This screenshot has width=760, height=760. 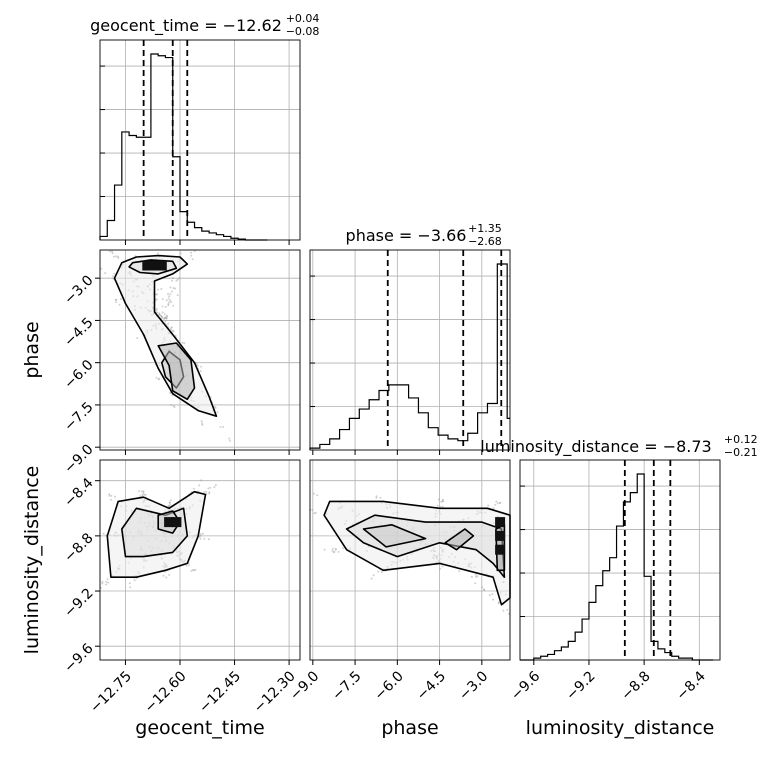 I want to click on axis-label-x-phase: phase, so click(x=409, y=728).